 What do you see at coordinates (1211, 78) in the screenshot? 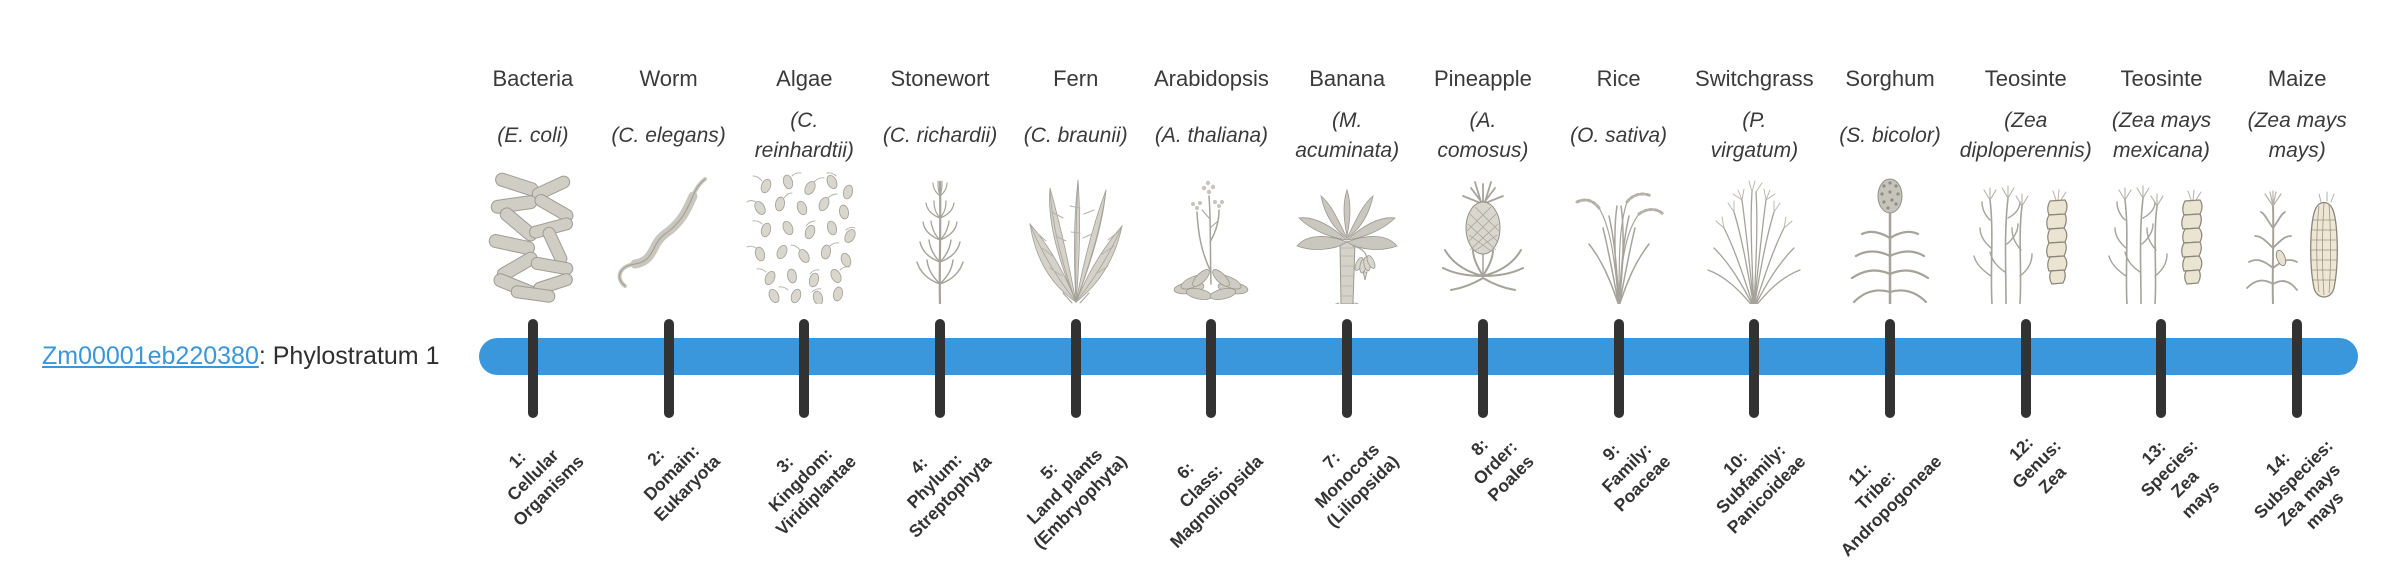
I see `organism-common-name: Arabidopsis` at bounding box center [1211, 78].